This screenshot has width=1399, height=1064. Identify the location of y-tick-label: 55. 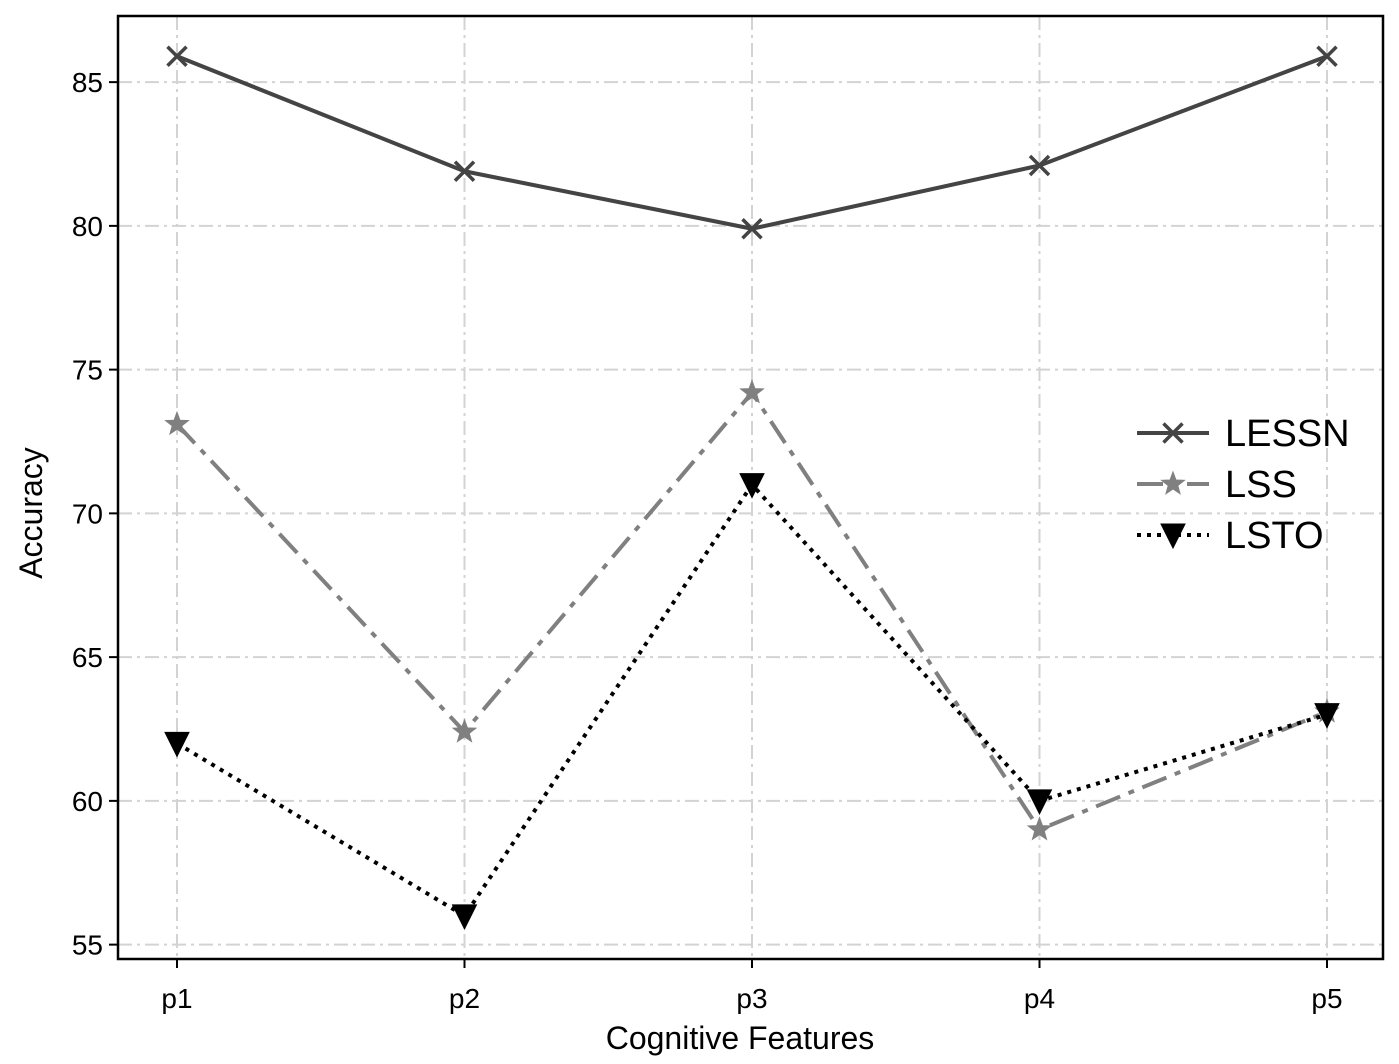
(87, 945).